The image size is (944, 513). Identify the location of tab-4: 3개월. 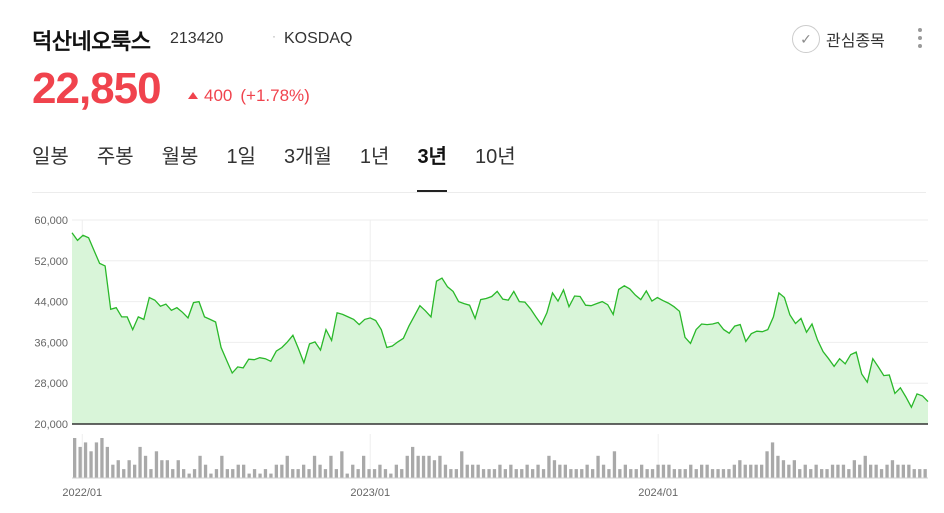
(307, 157).